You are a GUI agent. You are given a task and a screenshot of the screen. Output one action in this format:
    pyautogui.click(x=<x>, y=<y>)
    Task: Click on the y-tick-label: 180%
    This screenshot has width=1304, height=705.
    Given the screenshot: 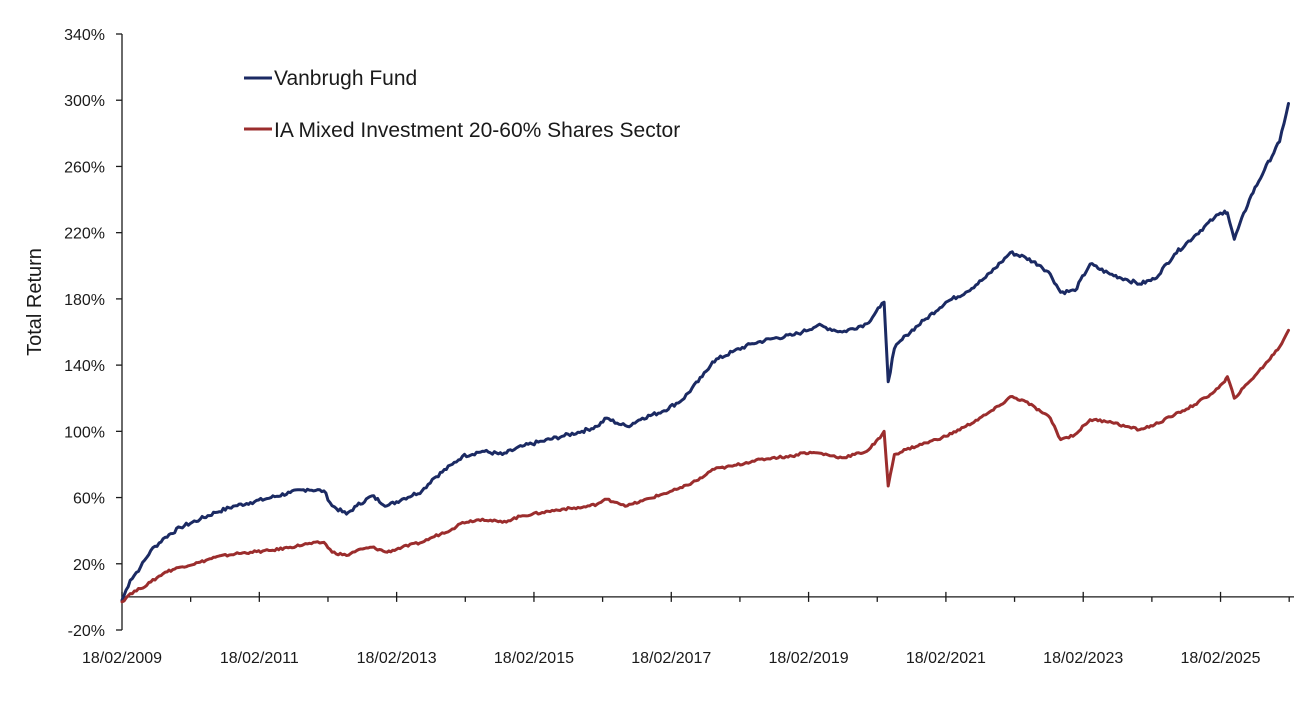 What is the action you would take?
    pyautogui.click(x=84, y=300)
    